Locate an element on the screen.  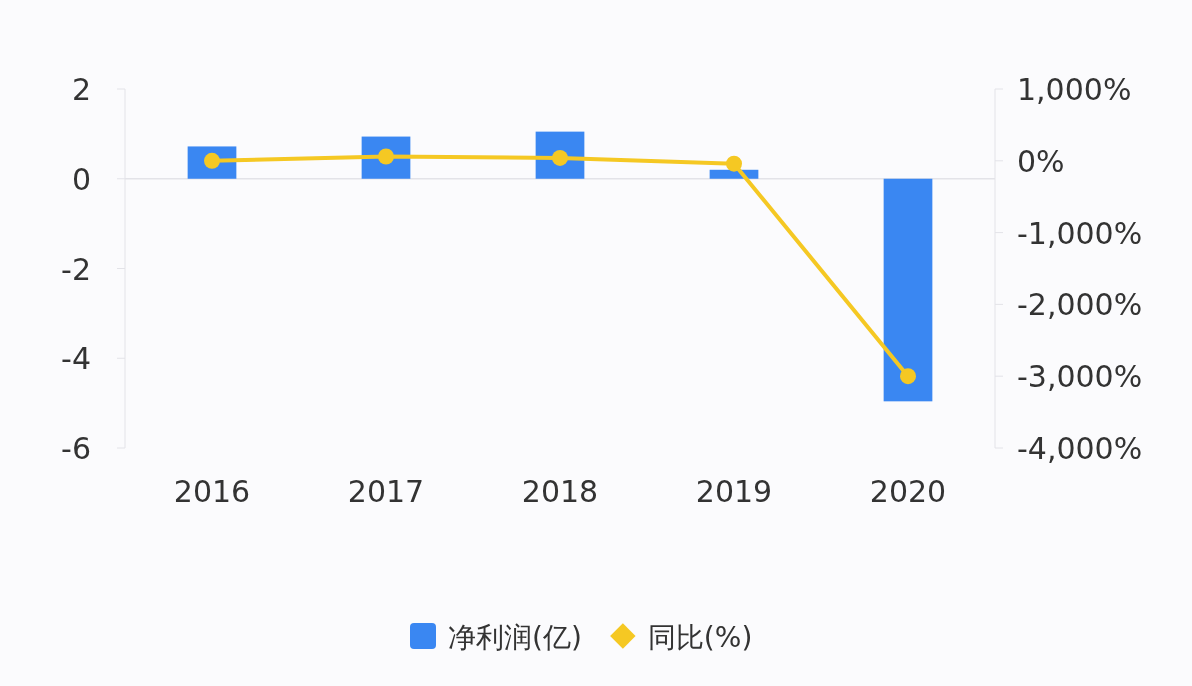
x-tick-label: 2016 is located at coordinates (212, 491).